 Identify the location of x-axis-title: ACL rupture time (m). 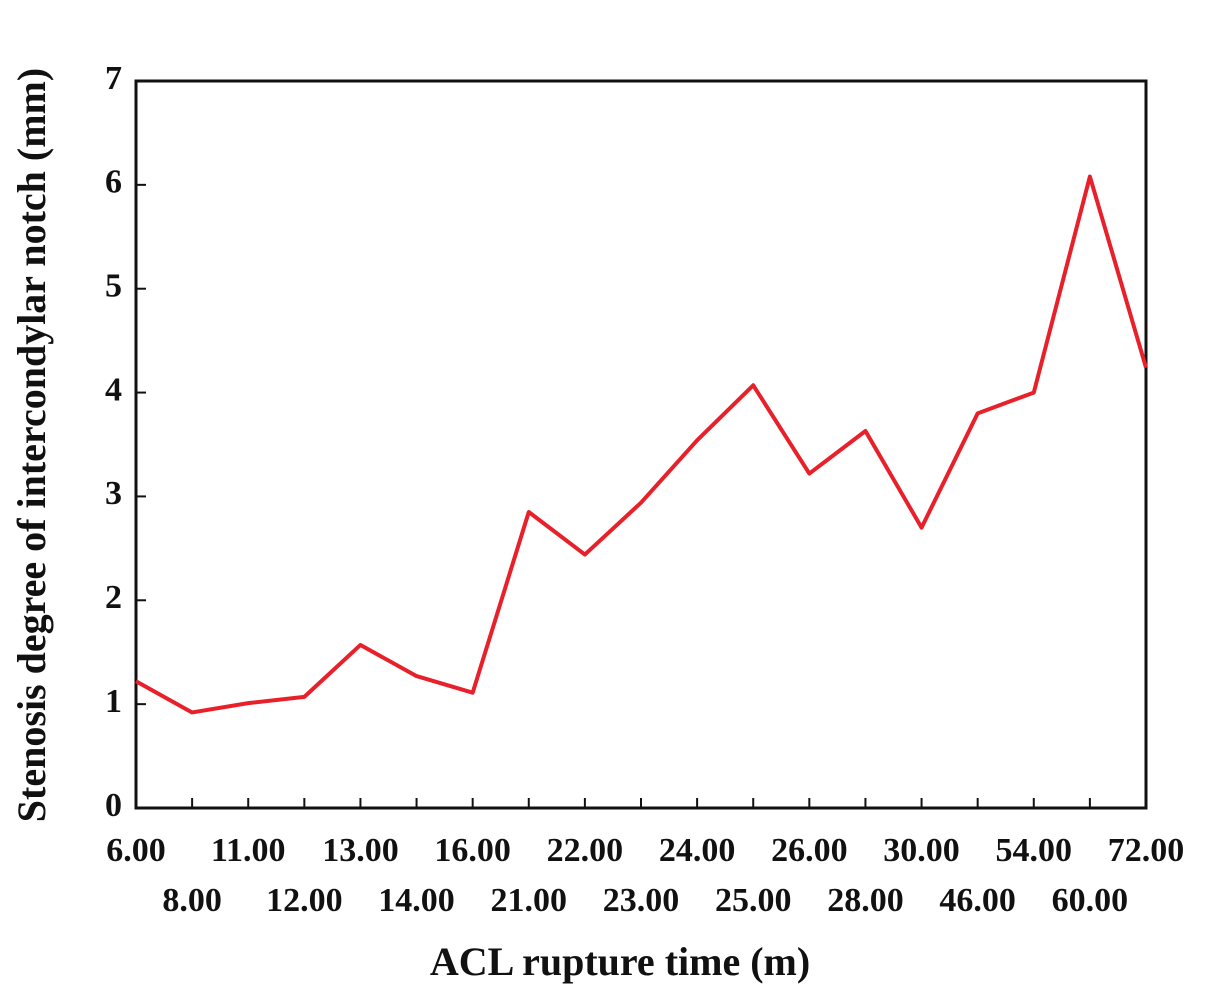
(620, 961).